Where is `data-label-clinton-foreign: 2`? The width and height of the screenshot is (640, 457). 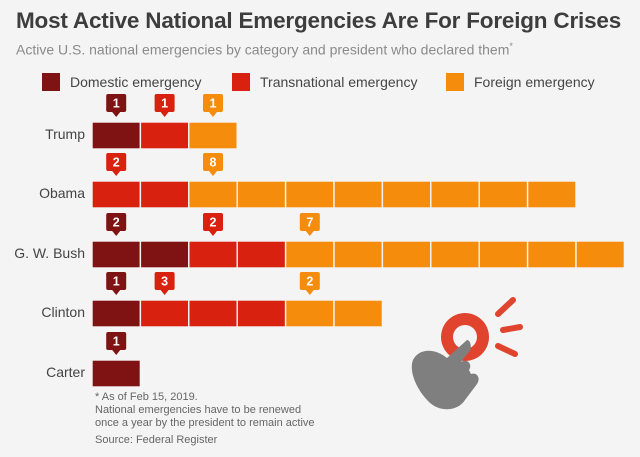 data-label-clinton-foreign: 2 is located at coordinates (309, 282).